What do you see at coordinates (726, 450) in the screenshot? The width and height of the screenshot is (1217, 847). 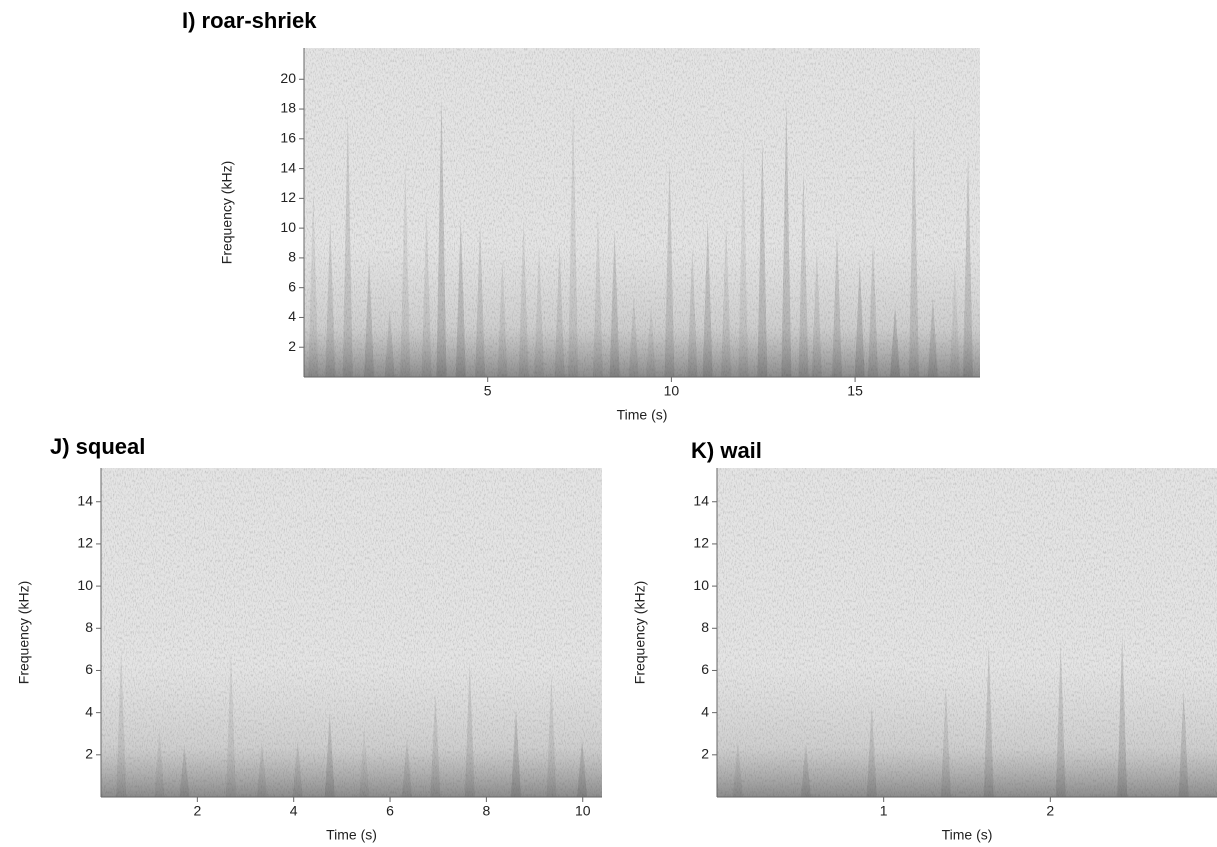 I see `panel-title: K) wail` at bounding box center [726, 450].